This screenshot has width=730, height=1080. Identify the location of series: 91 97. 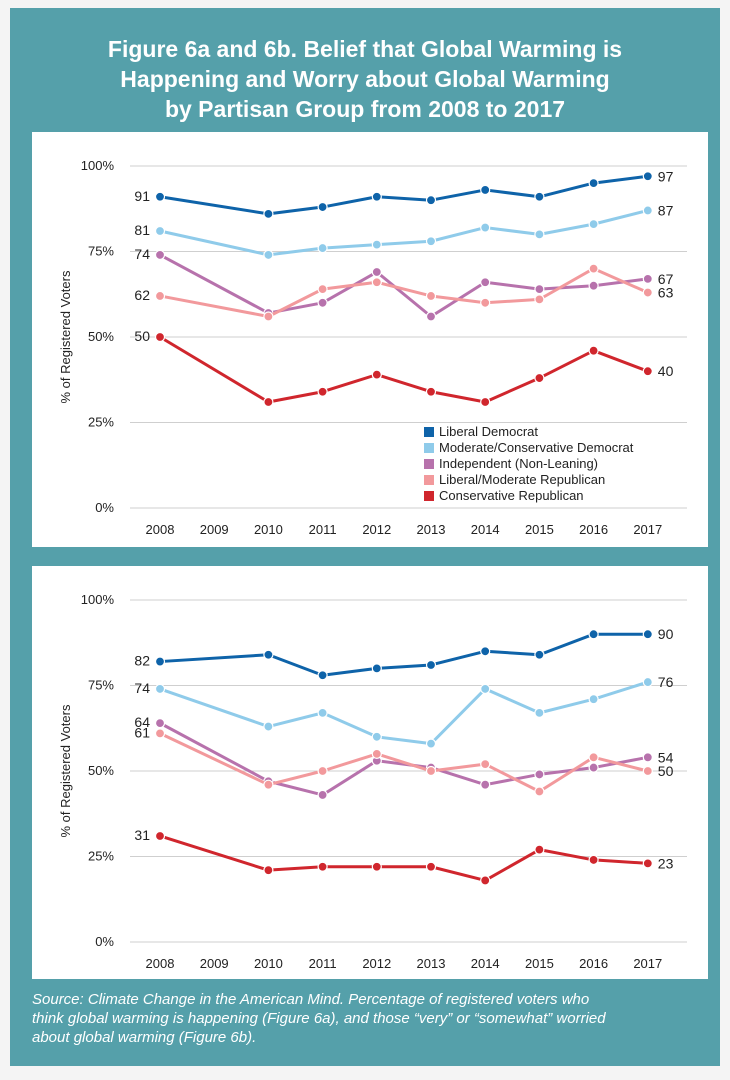
(404, 193).